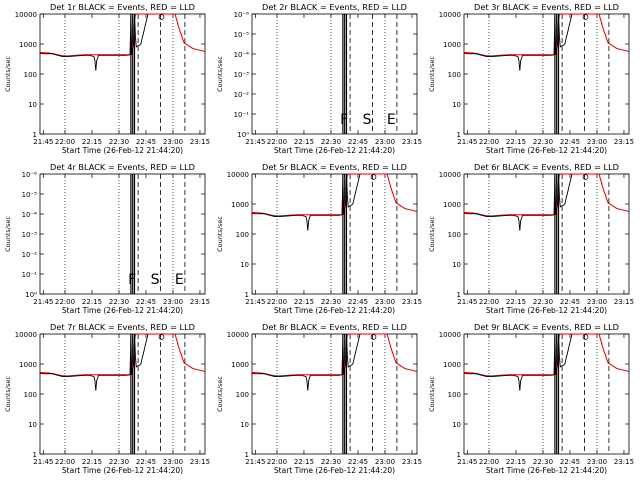  What do you see at coordinates (334, 7) in the screenshot?
I see `panel-title: Det 2r BLACK = Events, RED = LLD` at bounding box center [334, 7].